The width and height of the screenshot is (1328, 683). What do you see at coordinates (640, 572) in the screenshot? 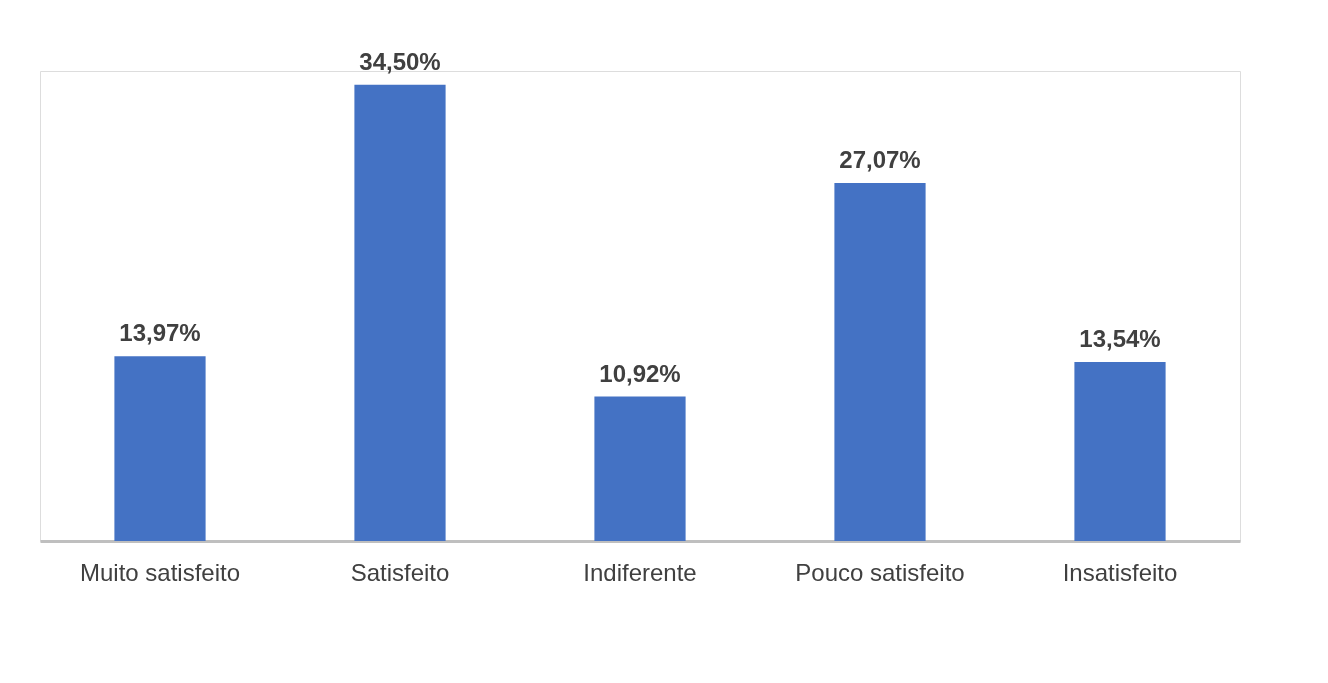
I see `x-tick-label: Indiferente` at bounding box center [640, 572].